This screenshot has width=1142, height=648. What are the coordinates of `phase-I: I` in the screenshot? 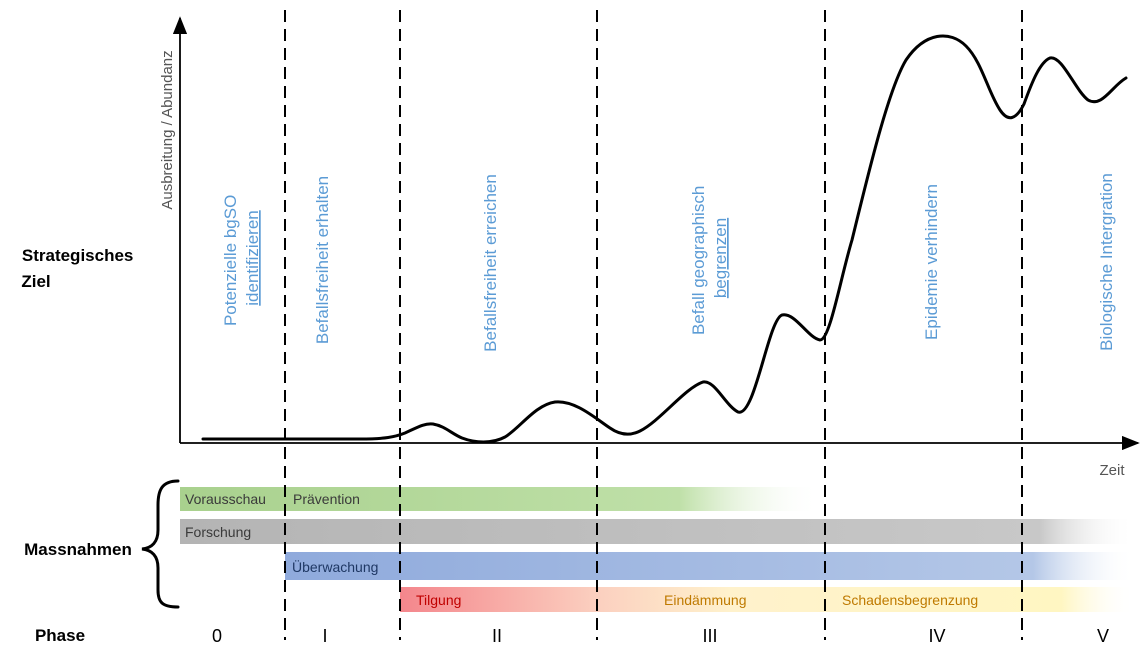 It's located at (324, 636).